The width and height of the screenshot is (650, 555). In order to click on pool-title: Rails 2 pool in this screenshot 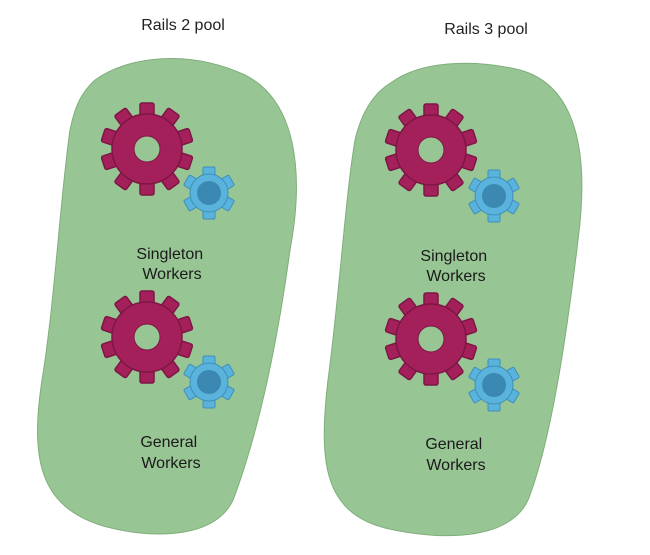, I will do `click(183, 25)`.